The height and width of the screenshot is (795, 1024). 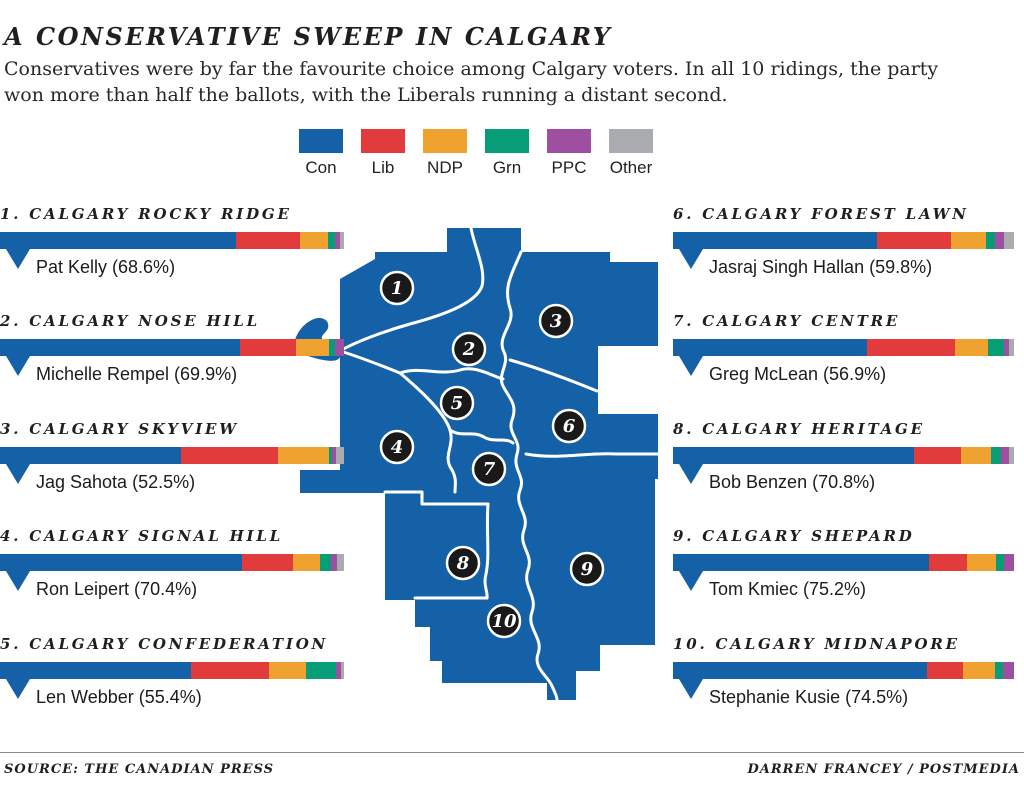 What do you see at coordinates (507, 167) in the screenshot?
I see `legend-label: Grn` at bounding box center [507, 167].